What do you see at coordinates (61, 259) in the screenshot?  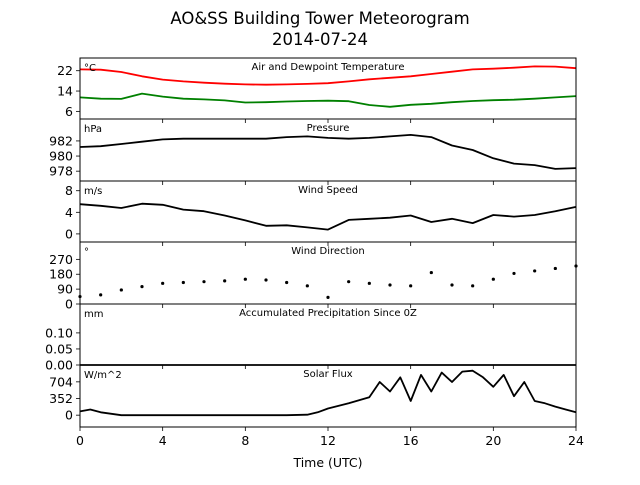 I see `y-tick-label: 270` at bounding box center [61, 259].